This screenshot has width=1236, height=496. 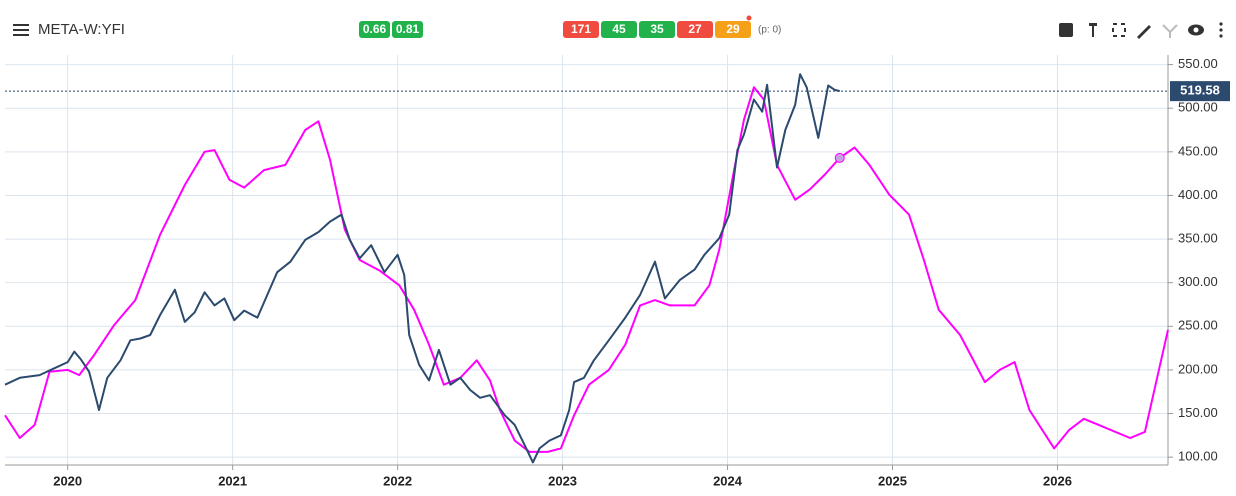 I want to click on badge: 45, so click(x=619, y=29).